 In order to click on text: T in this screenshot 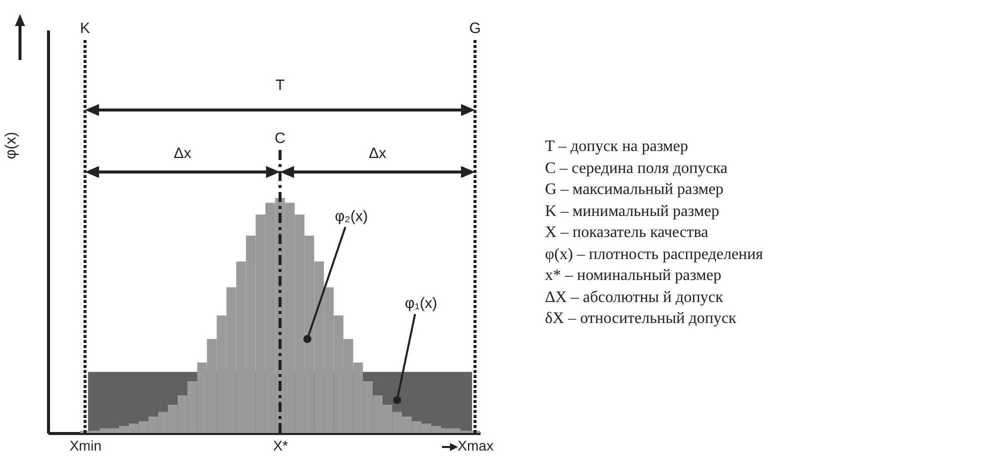, I will do `click(280, 85)`.